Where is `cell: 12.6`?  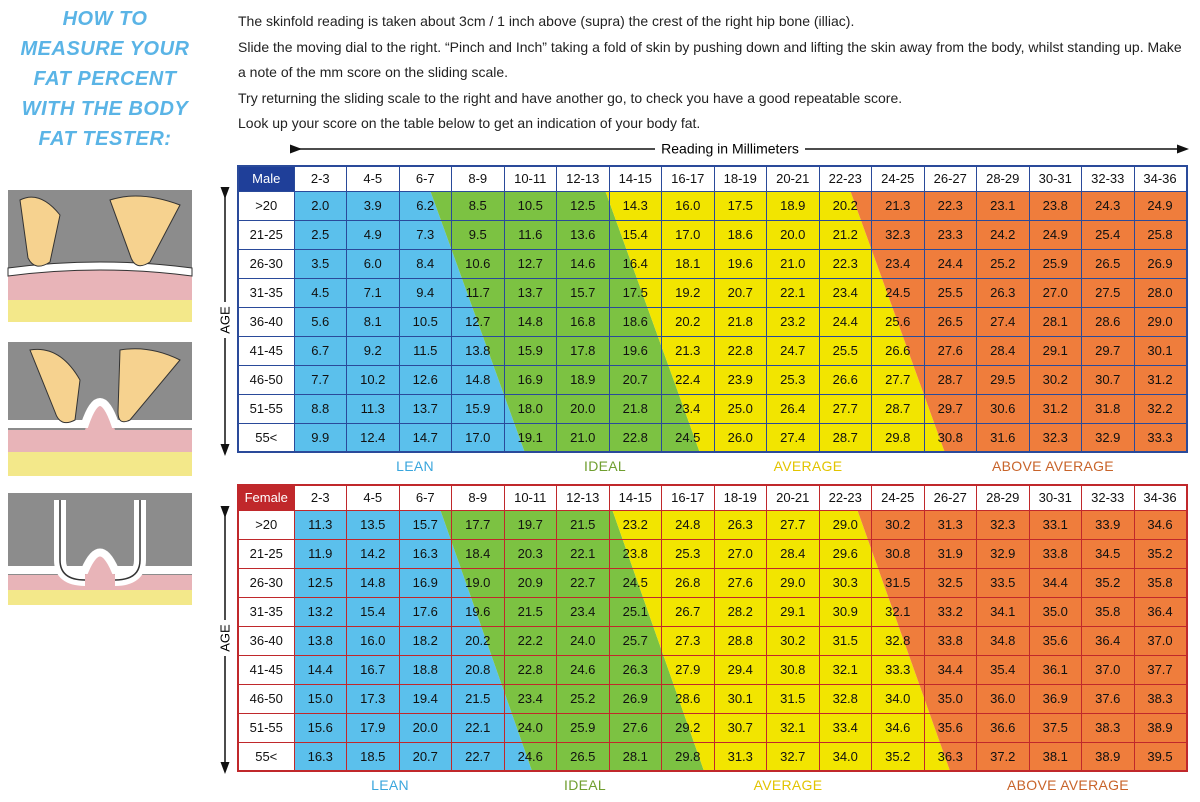 cell: 12.6 is located at coordinates (425, 379).